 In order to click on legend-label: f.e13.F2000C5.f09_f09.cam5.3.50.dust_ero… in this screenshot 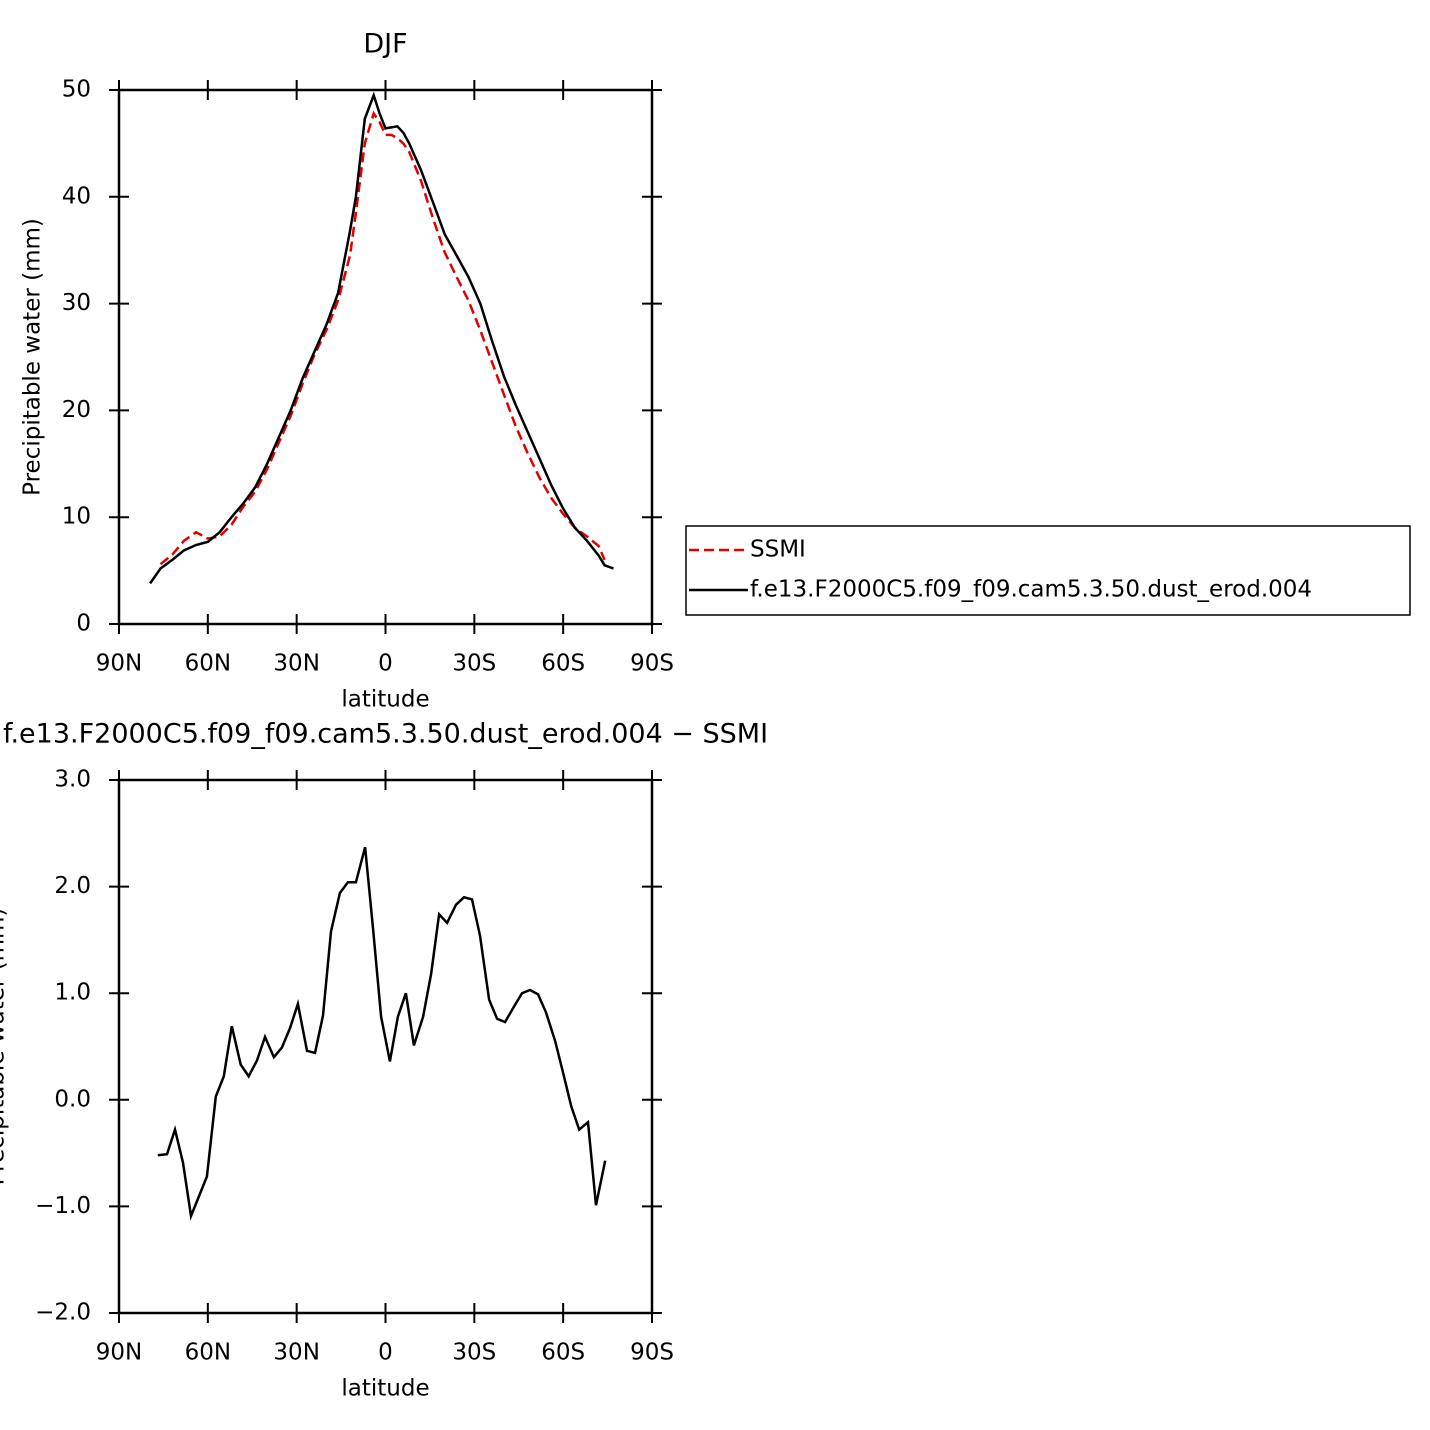, I will do `click(1031, 590)`.